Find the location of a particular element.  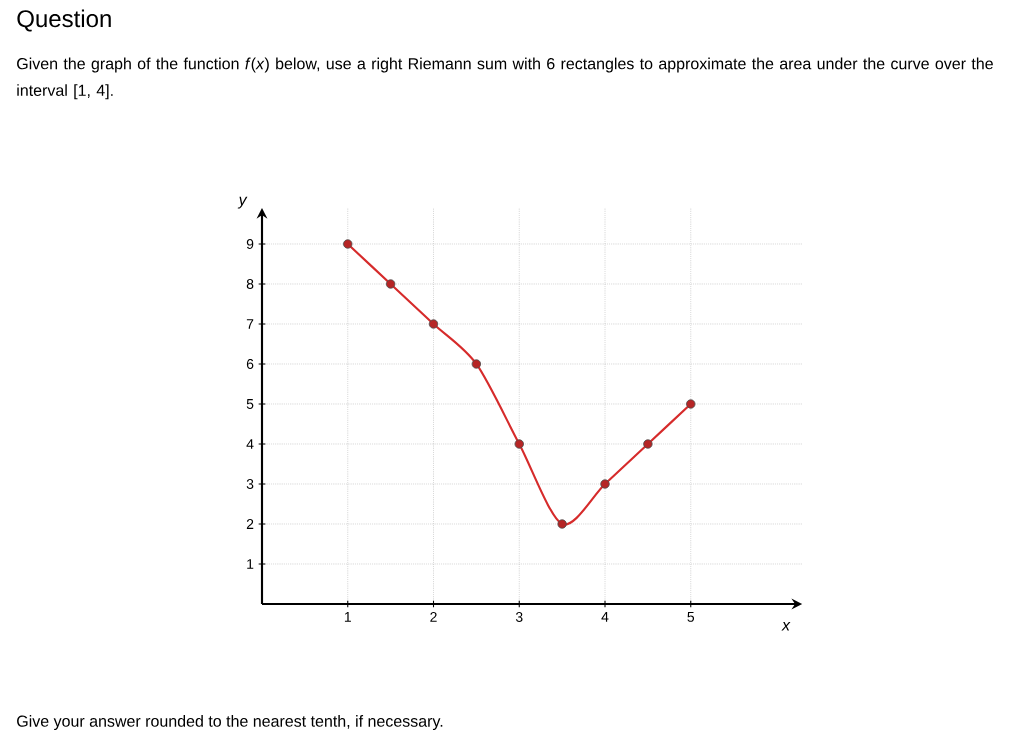

y-tick-label: 2 is located at coordinates (250, 524).